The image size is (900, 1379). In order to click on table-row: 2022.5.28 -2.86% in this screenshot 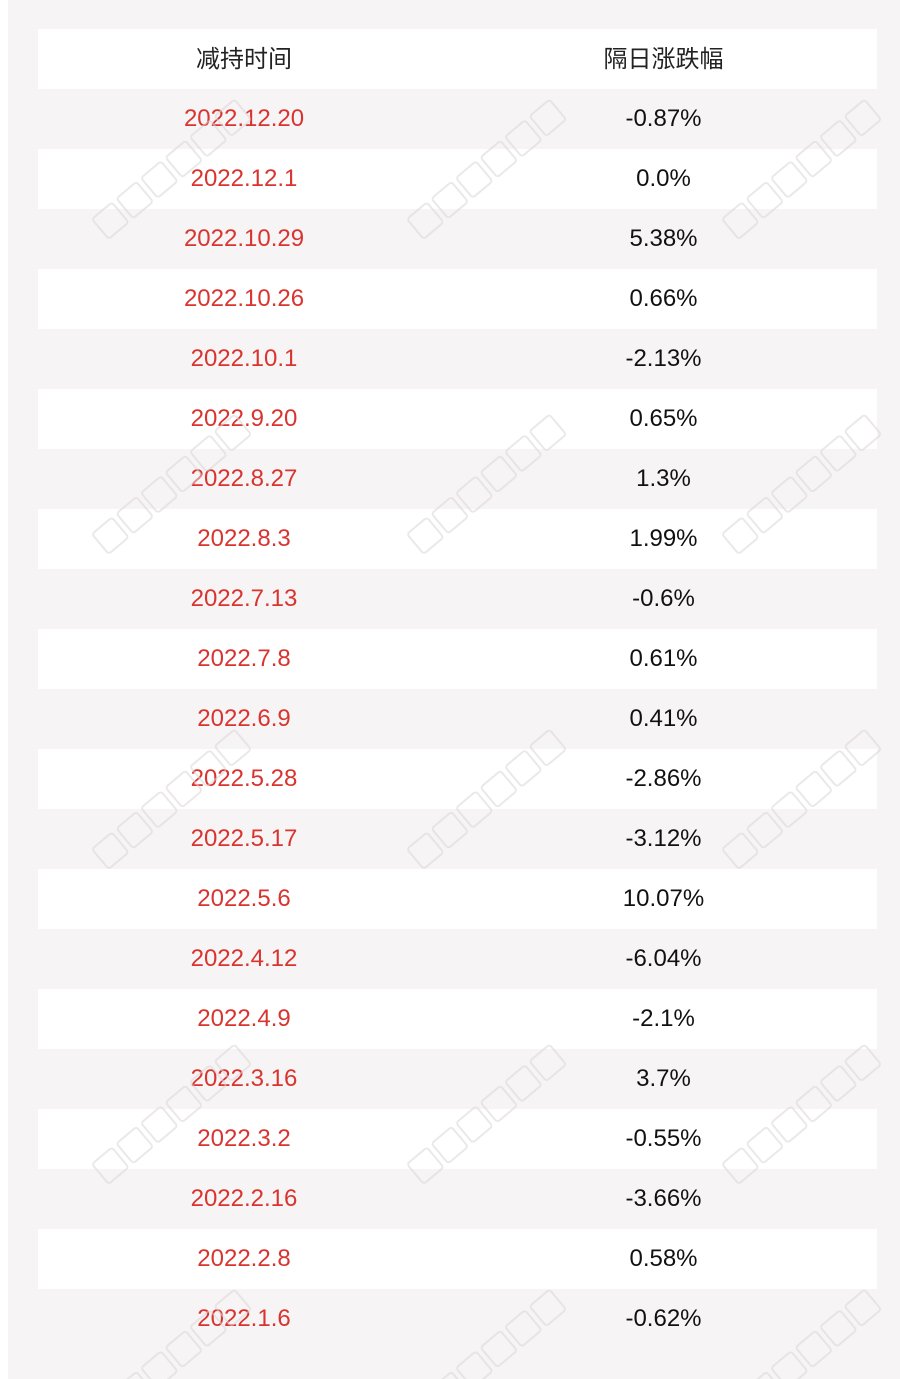, I will do `click(457, 779)`.